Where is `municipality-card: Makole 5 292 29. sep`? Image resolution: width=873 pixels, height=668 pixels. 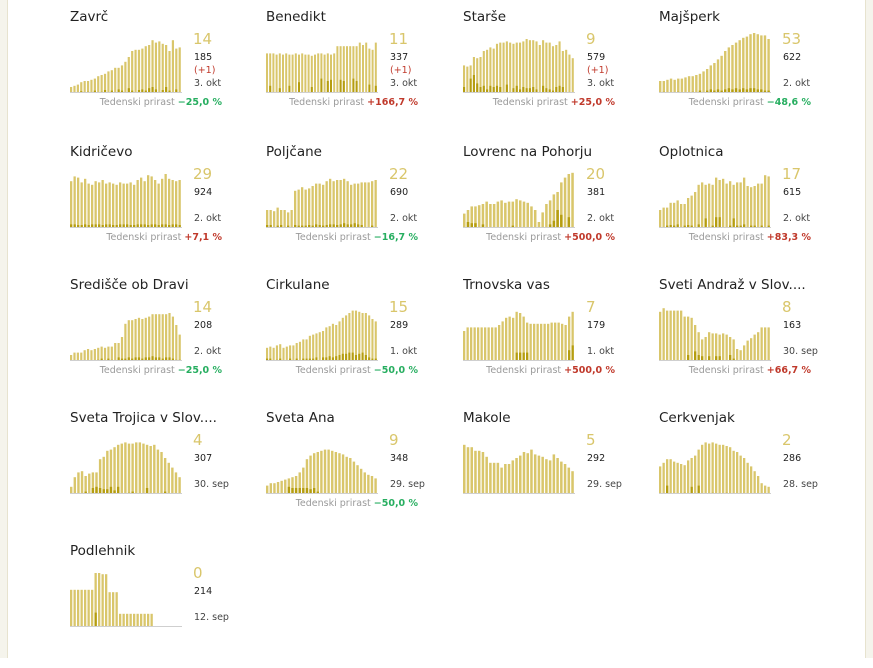 municipality-card: Makole 5 292 29. sep is located at coordinates (558, 472).